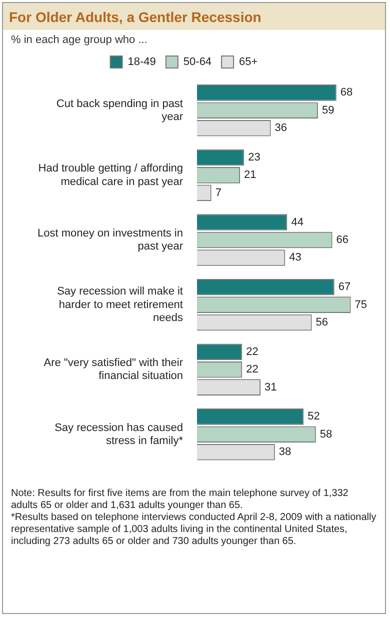 Image resolution: width=390 pixels, height=618 pixels. I want to click on chart-title: For Older Adults, a Gentler Recession, so click(194, 16).